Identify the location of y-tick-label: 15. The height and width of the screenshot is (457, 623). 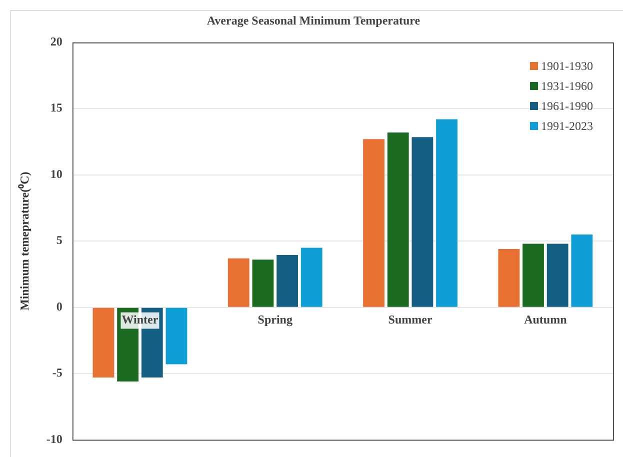
(56, 107).